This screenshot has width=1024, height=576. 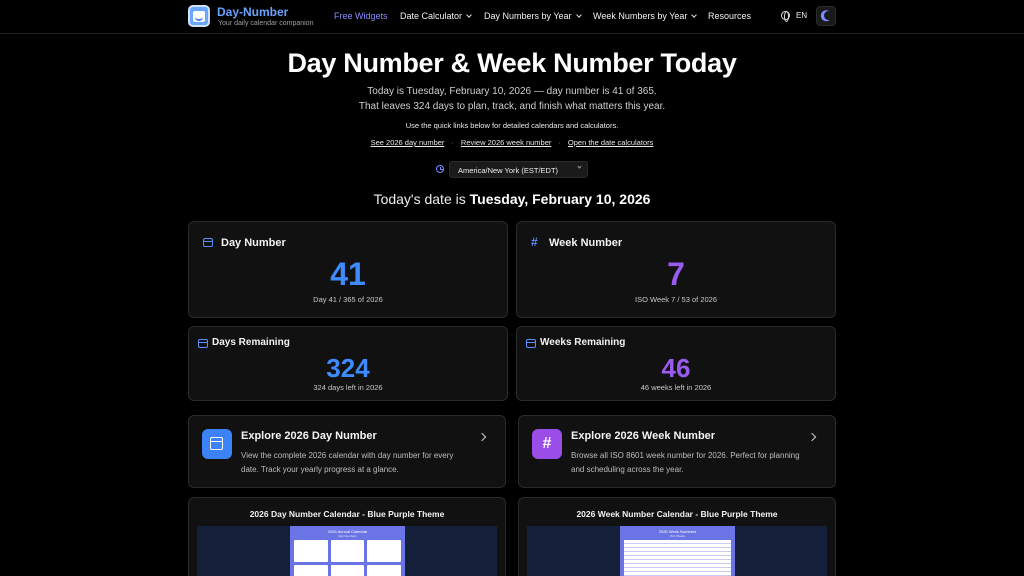 What do you see at coordinates (347, 531) in the screenshot?
I see `day-sheet-title: 2026 Annual Calendar` at bounding box center [347, 531].